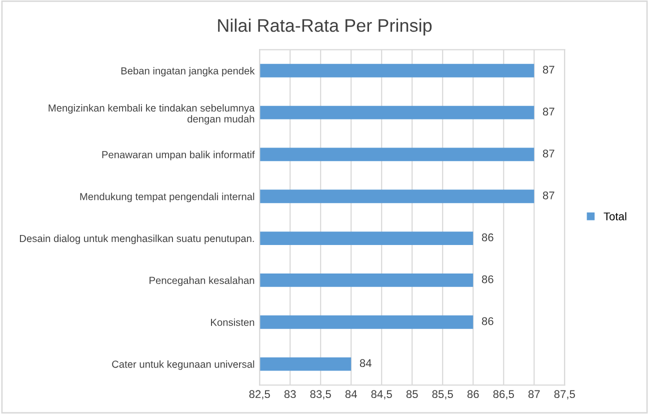 This screenshot has height=414, width=649. Describe the element at coordinates (167, 197) in the screenshot. I see `y-tick-label: Mendukung tempat pengendali internal` at that location.